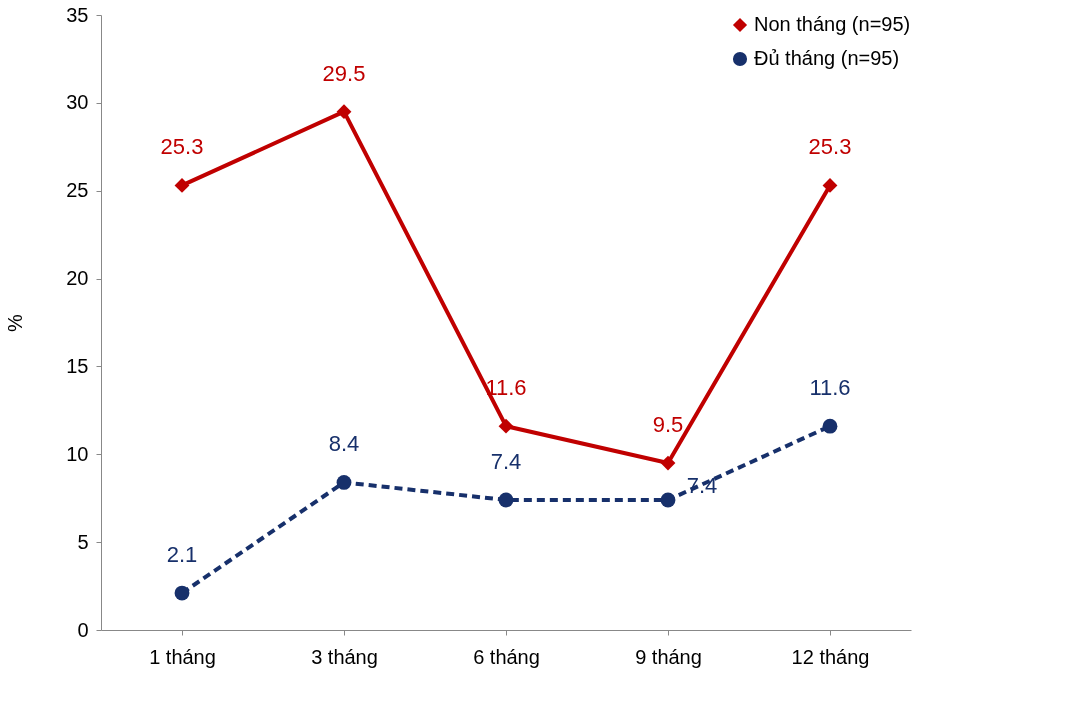 The width and height of the screenshot is (1070, 723). What do you see at coordinates (668, 425) in the screenshot?
I see `data-label: 9.5` at bounding box center [668, 425].